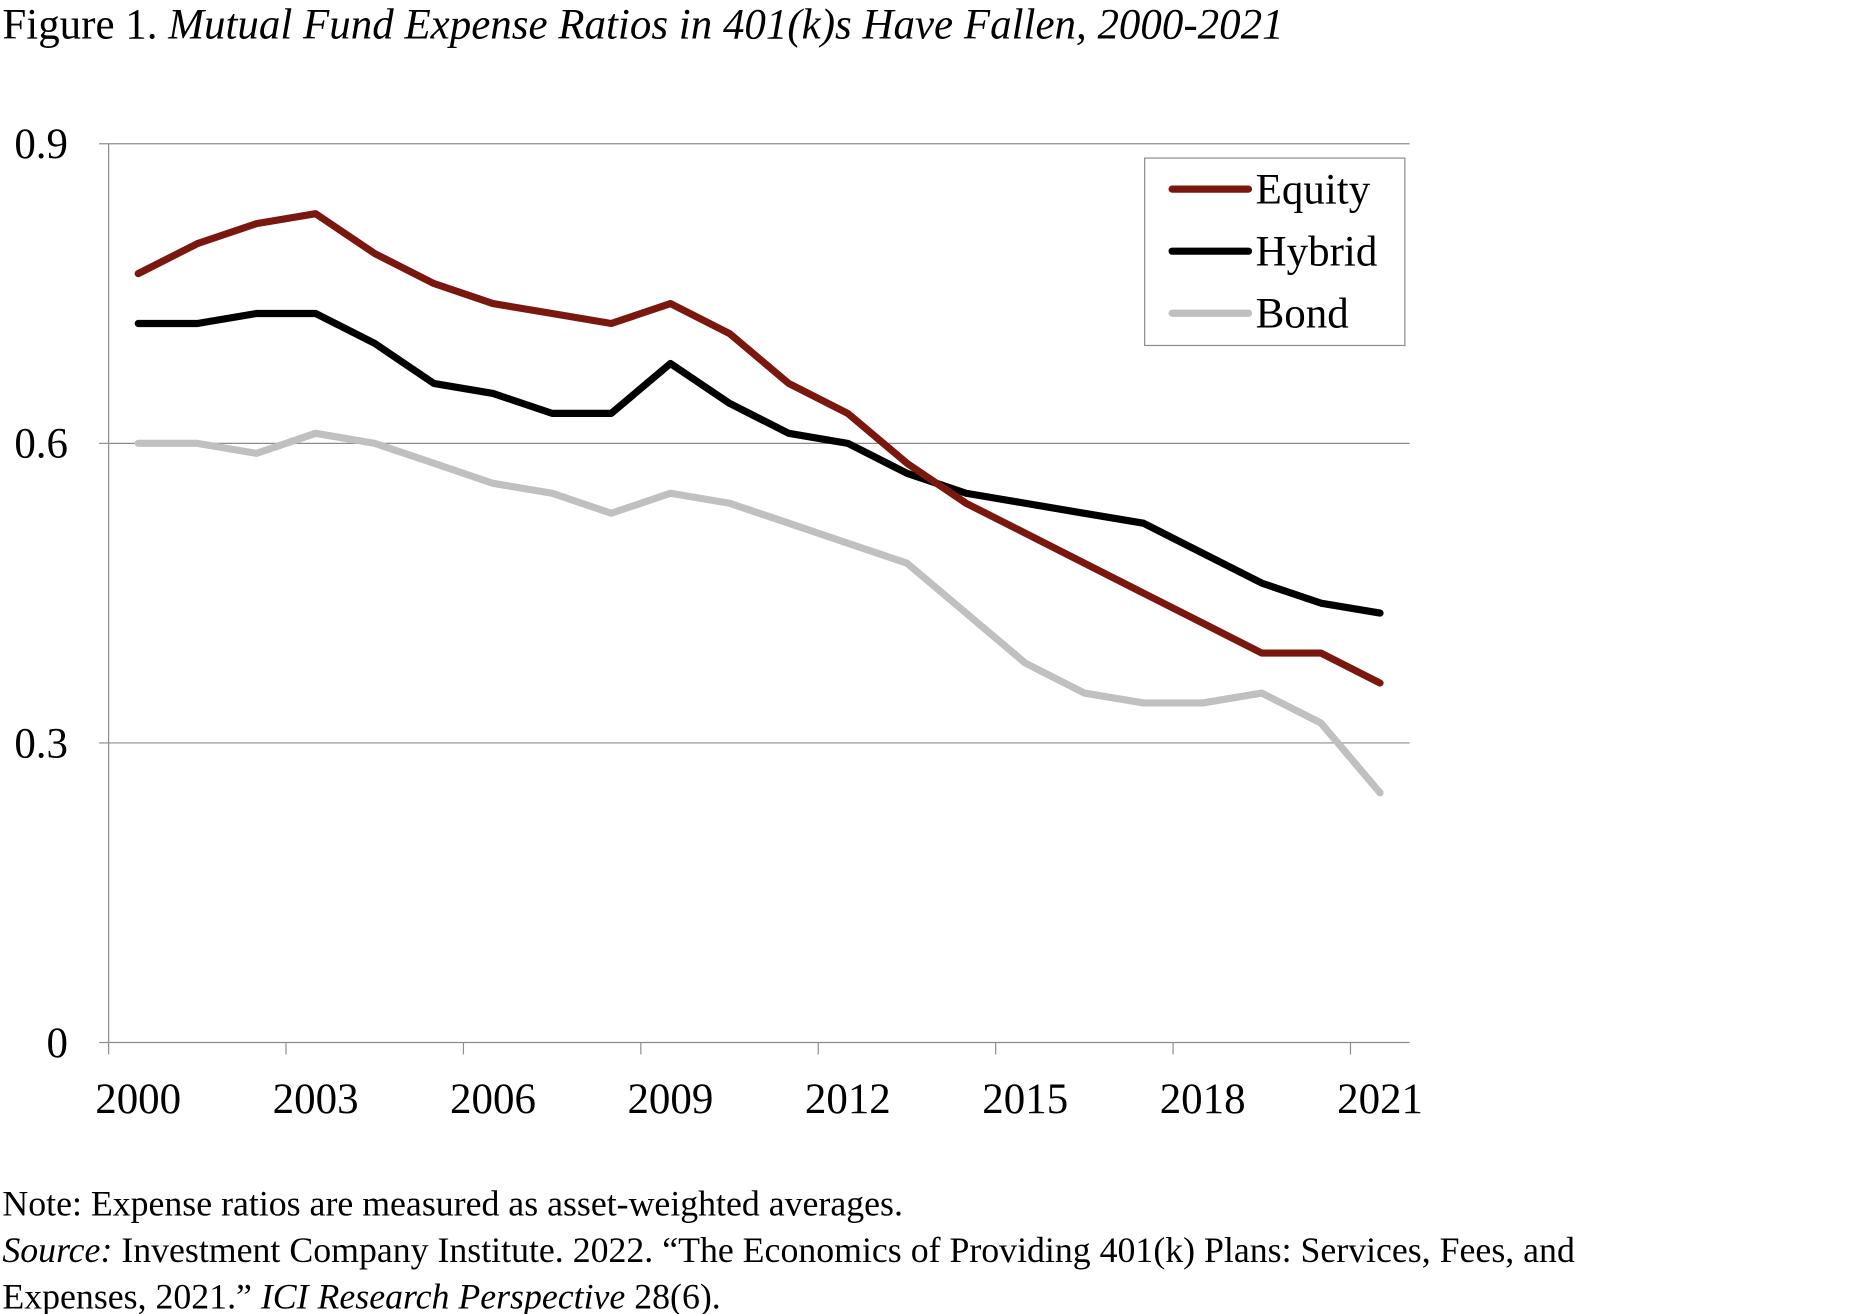 This screenshot has height=1314, width=1862. Describe the element at coordinates (41, 144) in the screenshot. I see `y-tick-label: 0.9` at that location.